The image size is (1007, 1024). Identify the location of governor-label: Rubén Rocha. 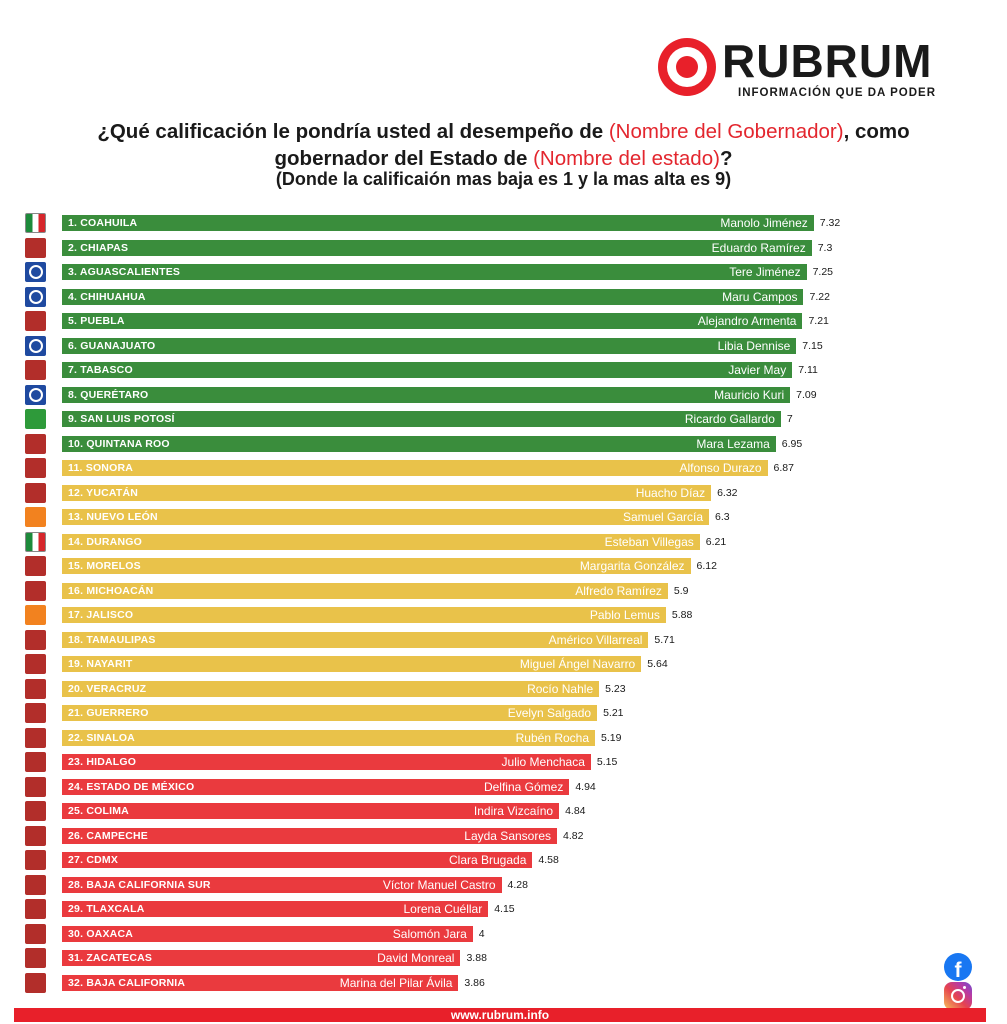
(552, 737).